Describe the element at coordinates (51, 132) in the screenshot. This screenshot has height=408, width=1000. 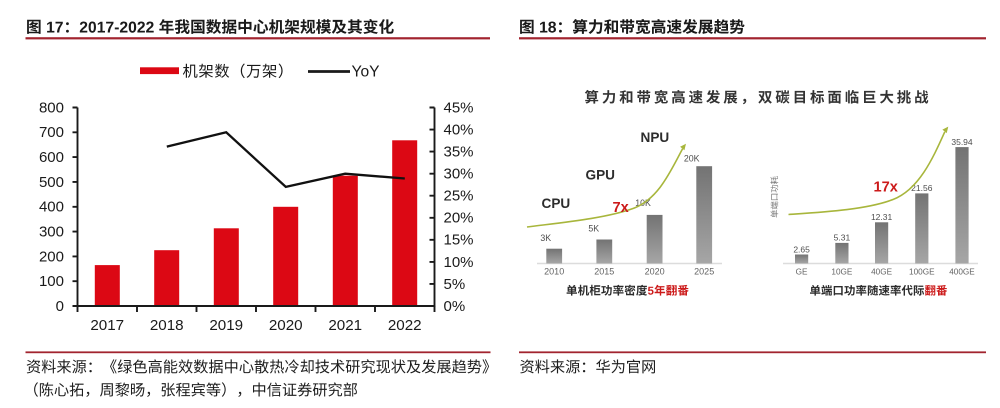
I see `svg-text: 700` at that location.